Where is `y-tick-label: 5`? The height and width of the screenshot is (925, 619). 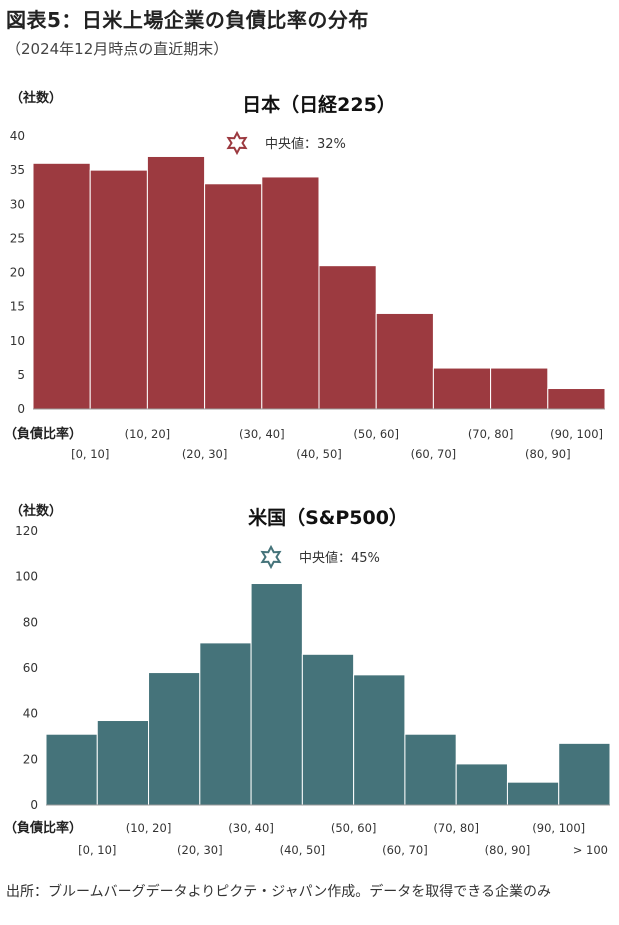 y-tick-label: 5 is located at coordinates (21, 375).